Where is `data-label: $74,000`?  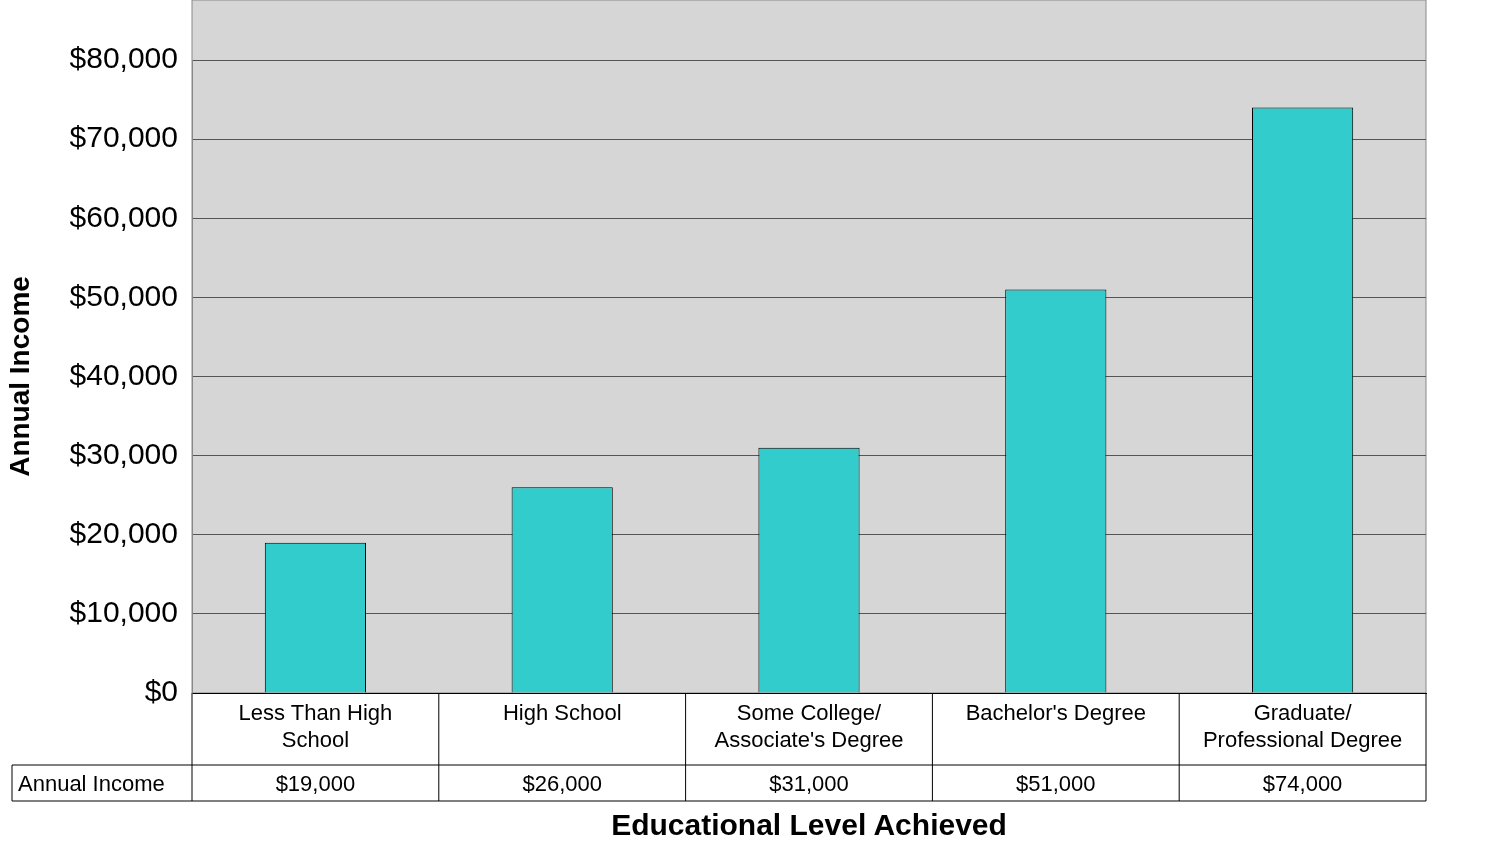
data-label: $74,000 is located at coordinates (1302, 784).